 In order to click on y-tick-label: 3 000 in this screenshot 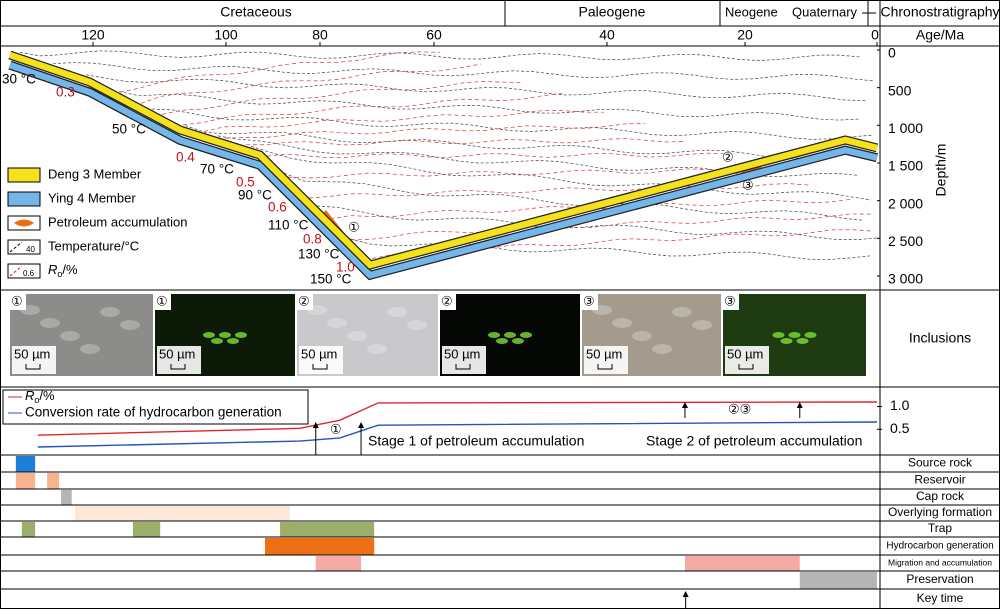, I will do `click(905, 279)`.